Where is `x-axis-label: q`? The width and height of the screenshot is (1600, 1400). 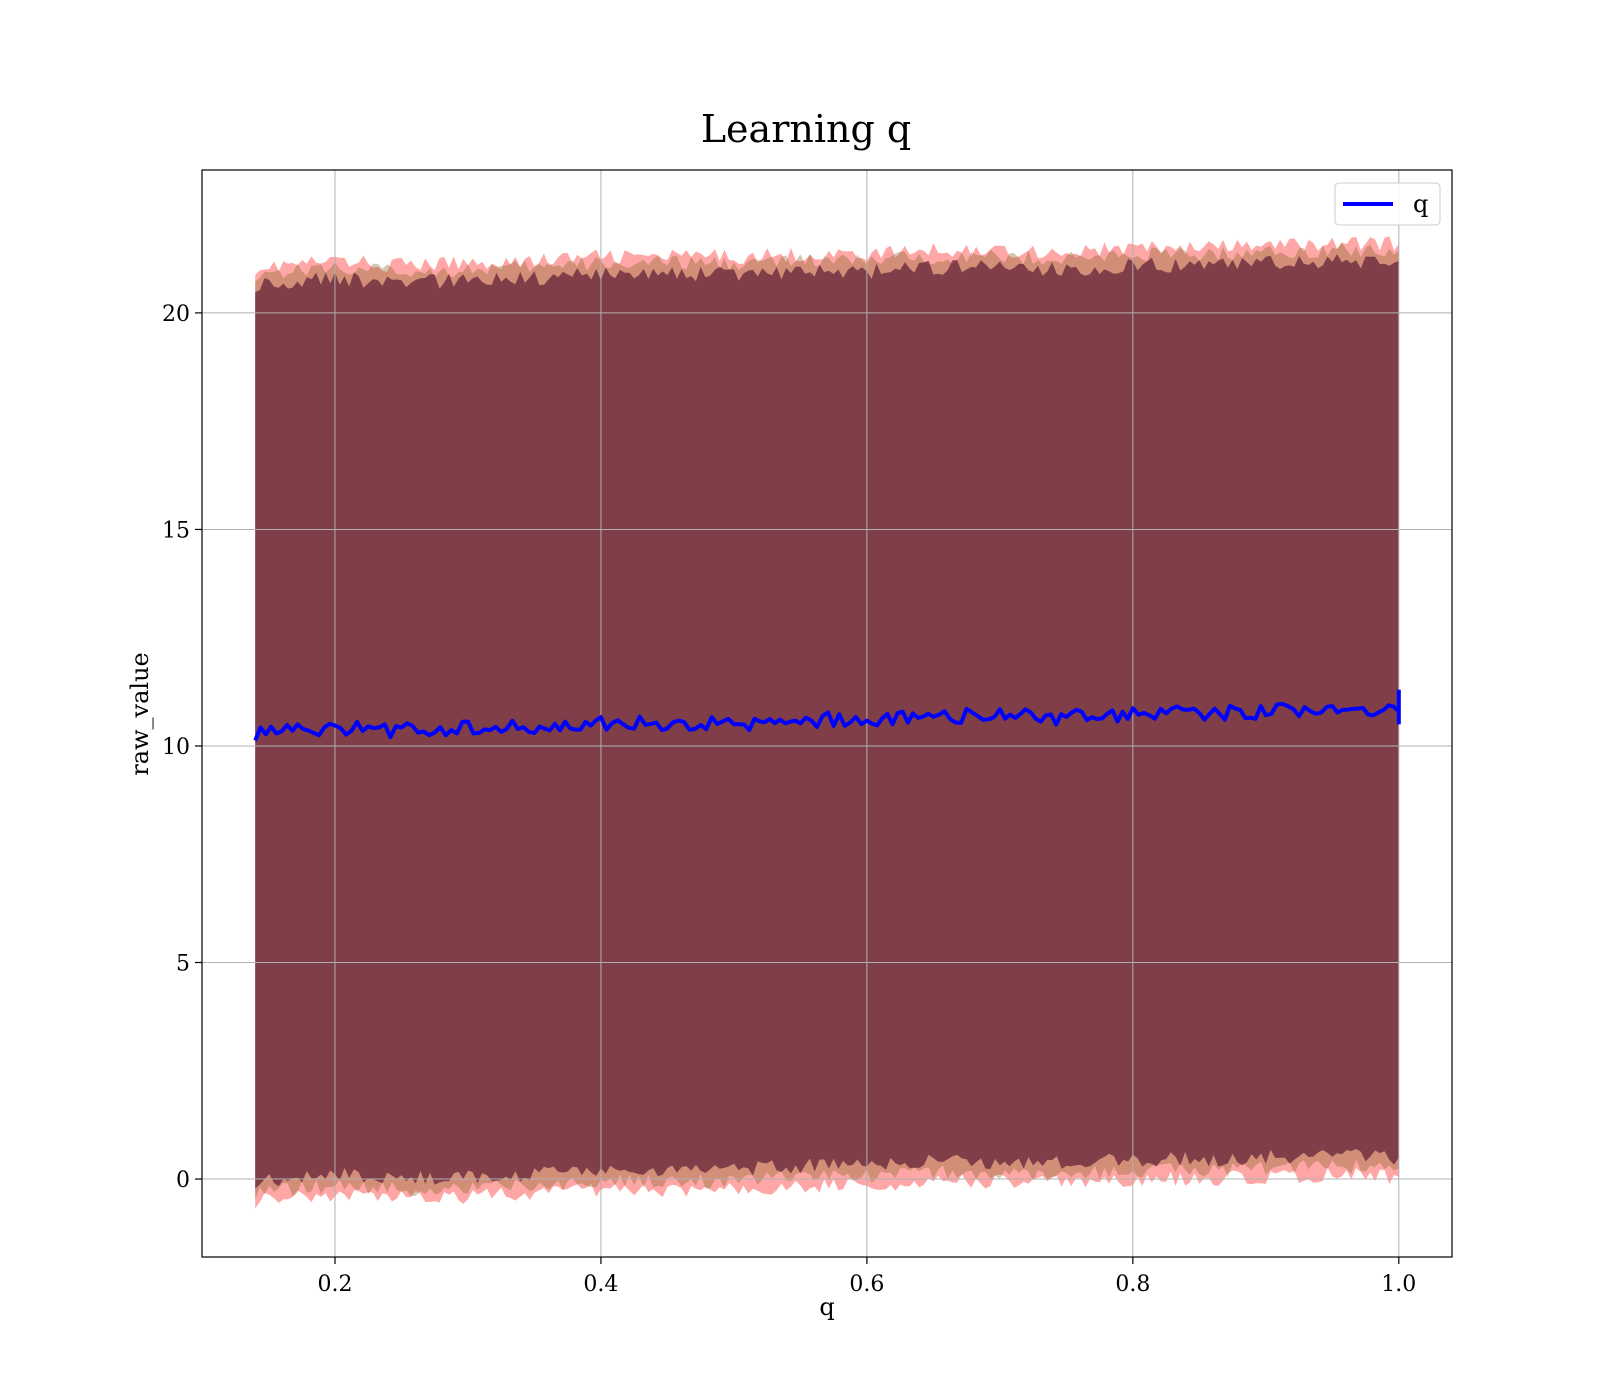
x-axis-label: q is located at coordinates (826, 1307).